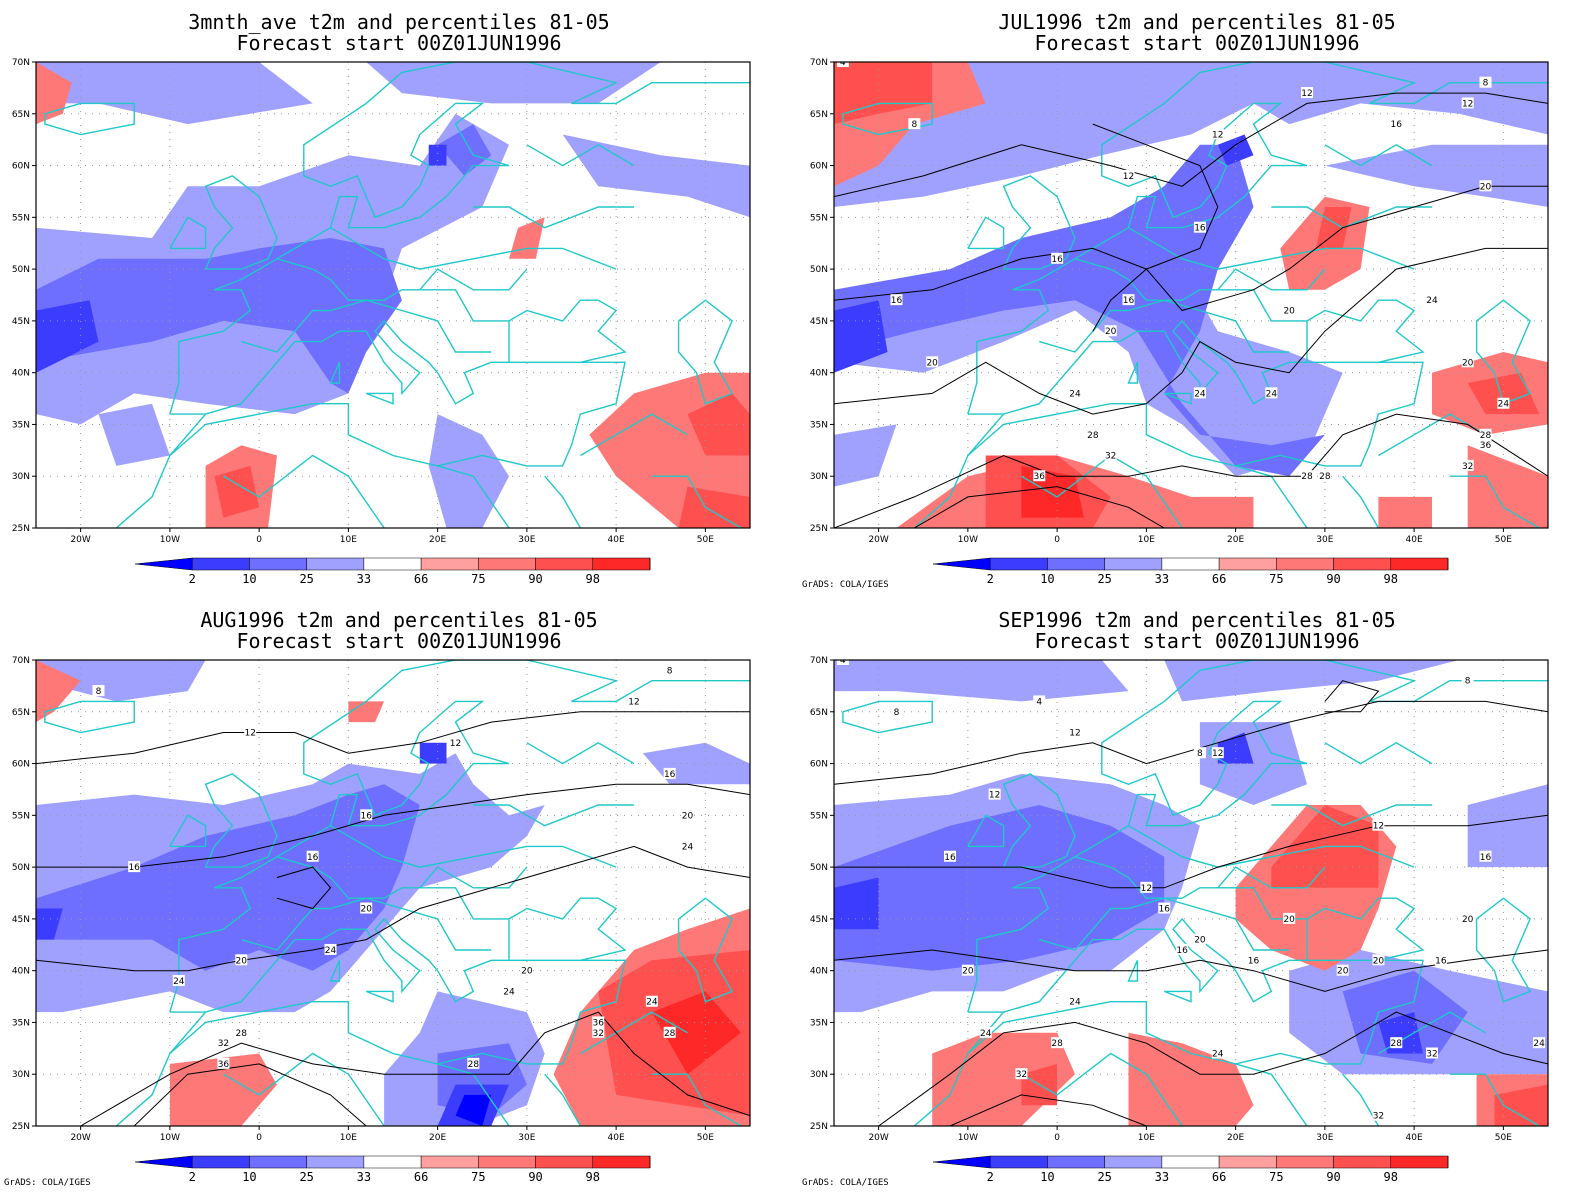 This screenshot has width=1596, height=1196. What do you see at coordinates (819, 765) in the screenshot?
I see `lat-tick-label: 60N` at bounding box center [819, 765].